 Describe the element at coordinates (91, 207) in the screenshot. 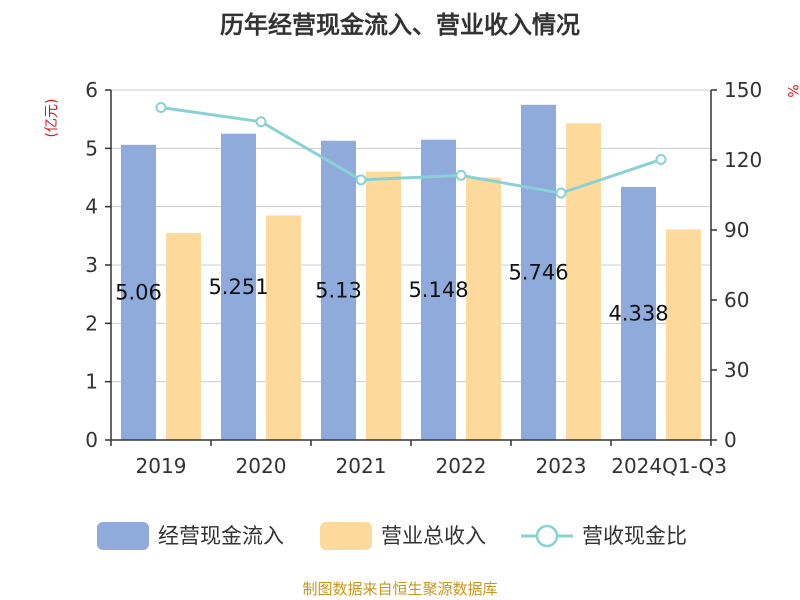

I see `left-axis-tick-label: 4` at that location.